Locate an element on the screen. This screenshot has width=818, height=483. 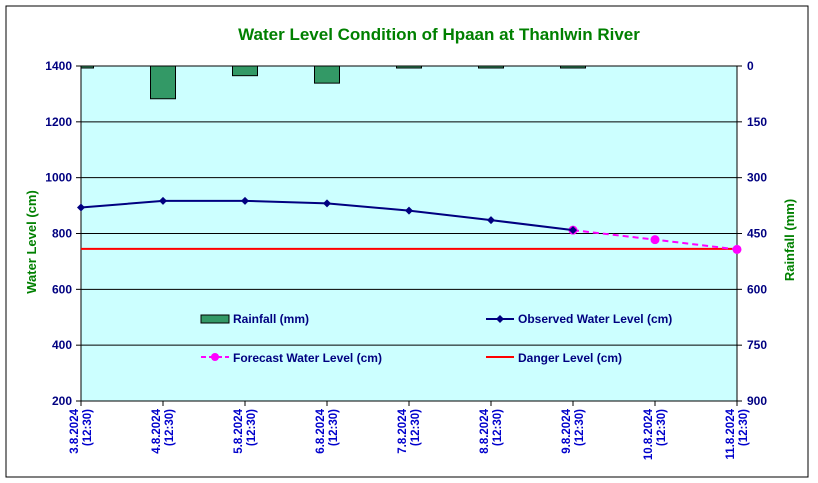
x-tick-label: 7.8.2024 is located at coordinates (403, 430).